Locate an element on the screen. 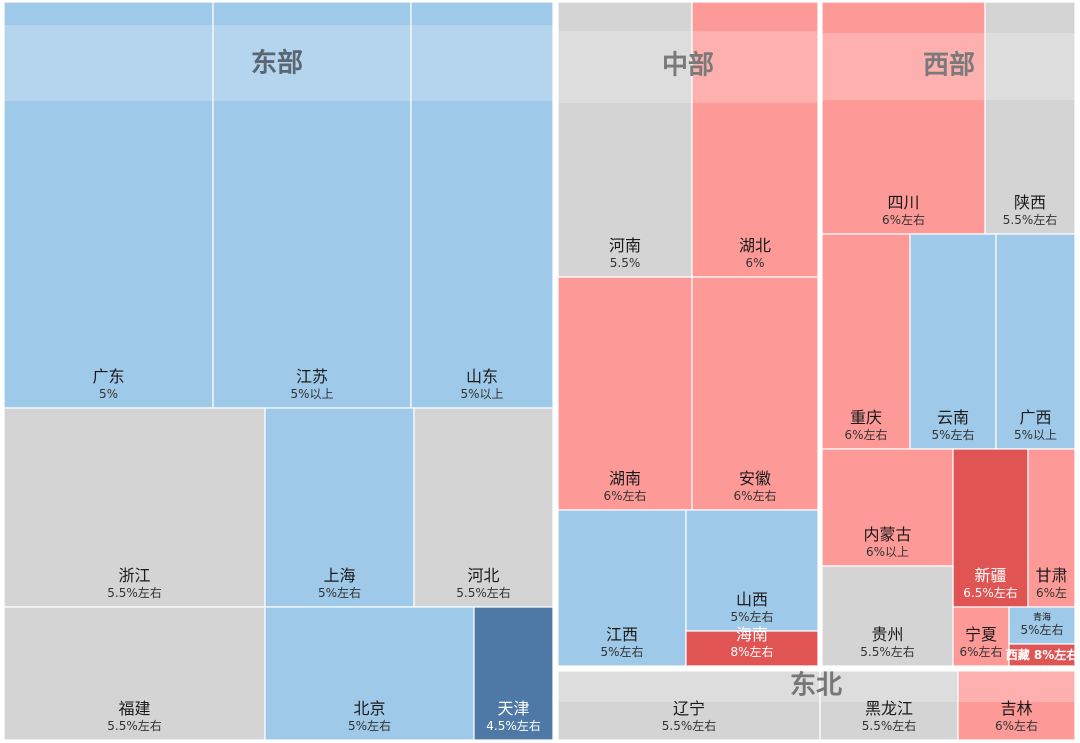 The width and height of the screenshot is (1080, 743). cell-value-cell-3-1: 5.5%左右 is located at coordinates (889, 725).